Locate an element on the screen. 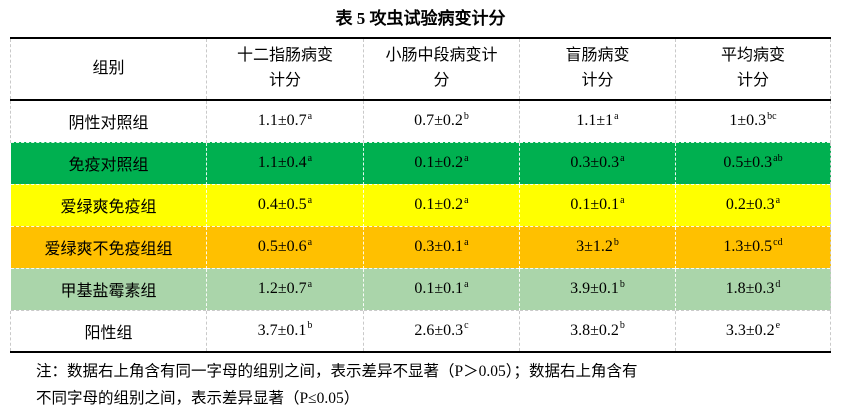  header-cell-midgut-score: 小肠中段病变计 分 is located at coordinates (441, 69).